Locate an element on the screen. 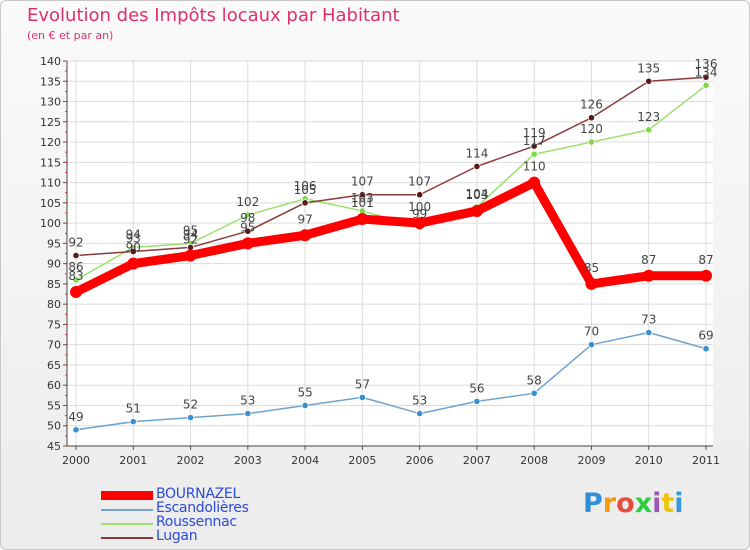  data-label-escandolieres: 57 is located at coordinates (362, 384).